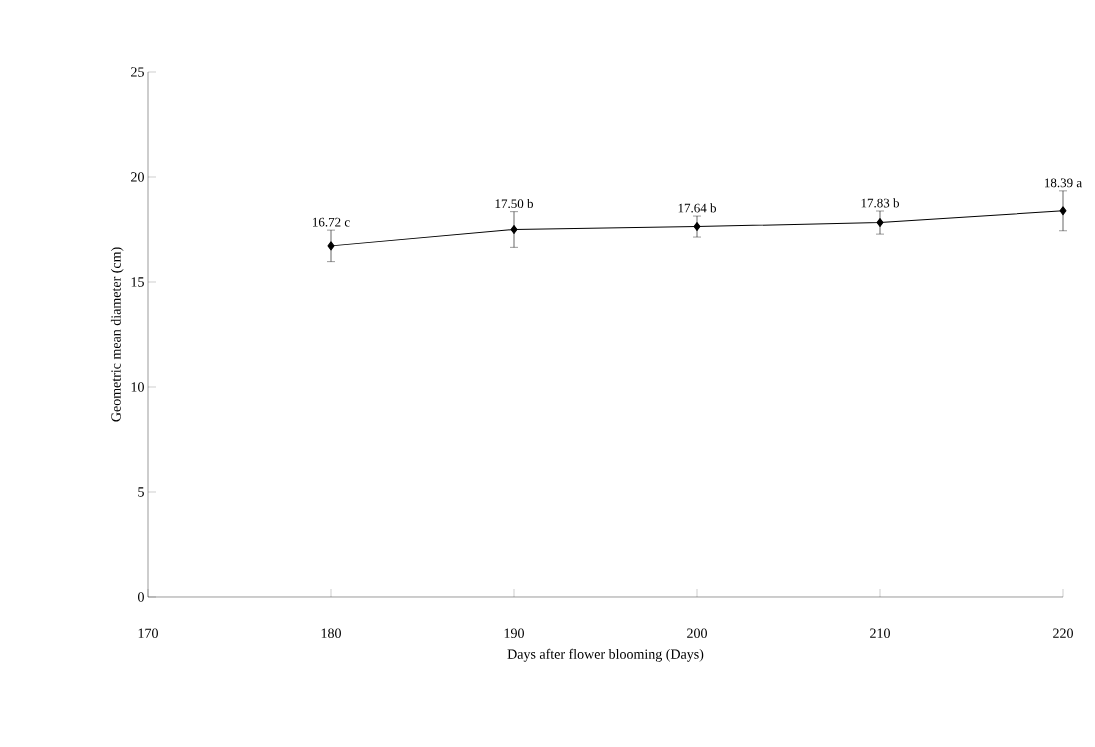 Image resolution: width=1095 pixels, height=747 pixels. Describe the element at coordinates (141, 597) in the screenshot. I see `y-tick-label: 0` at that location.